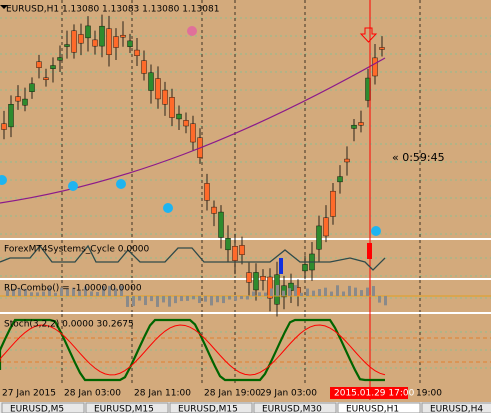 Image resolution: width=491 pixels, height=417 pixels. Describe the element at coordinates (372, 410) in the screenshot. I see `tab-label: EURUSD,H1` at that location.